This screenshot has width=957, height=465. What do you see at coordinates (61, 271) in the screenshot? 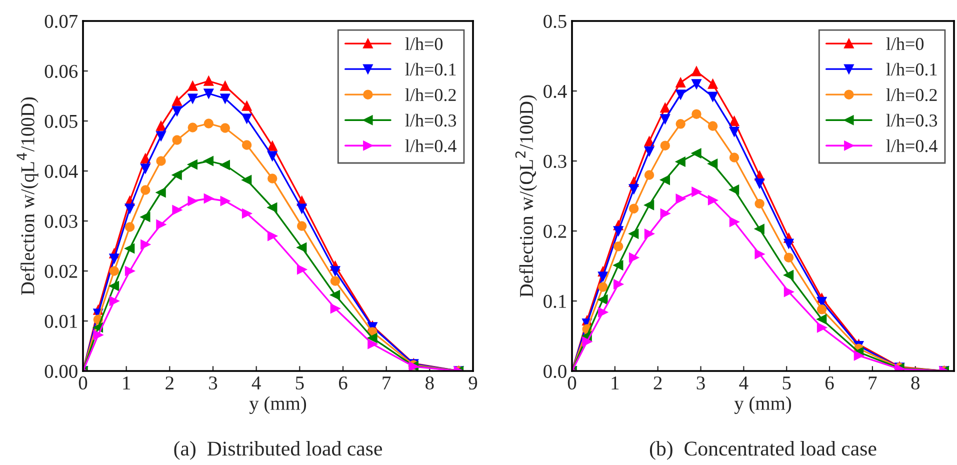
I see `y-tick-label: 0.02` at bounding box center [61, 271].